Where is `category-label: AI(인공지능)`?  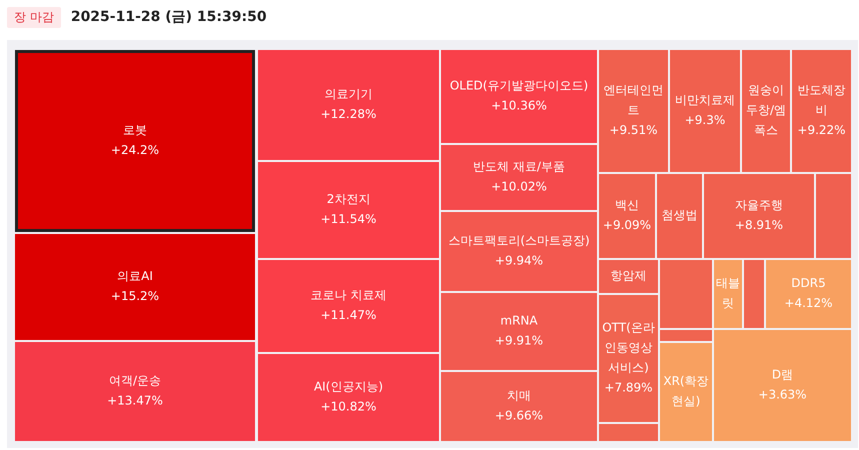
category-label: AI(인공지능) is located at coordinates (349, 387).